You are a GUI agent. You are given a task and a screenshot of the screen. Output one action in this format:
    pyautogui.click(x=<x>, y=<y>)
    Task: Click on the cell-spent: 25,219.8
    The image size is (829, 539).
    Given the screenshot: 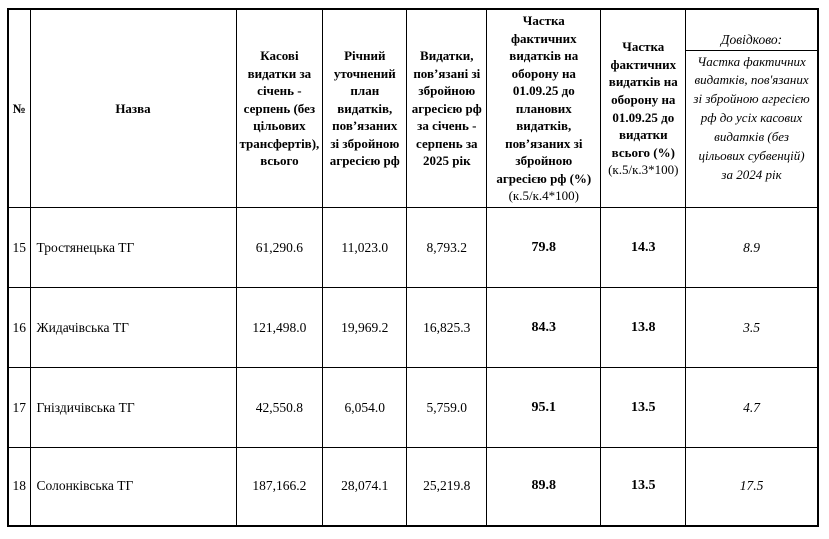 What is the action you would take?
    pyautogui.click(x=447, y=487)
    